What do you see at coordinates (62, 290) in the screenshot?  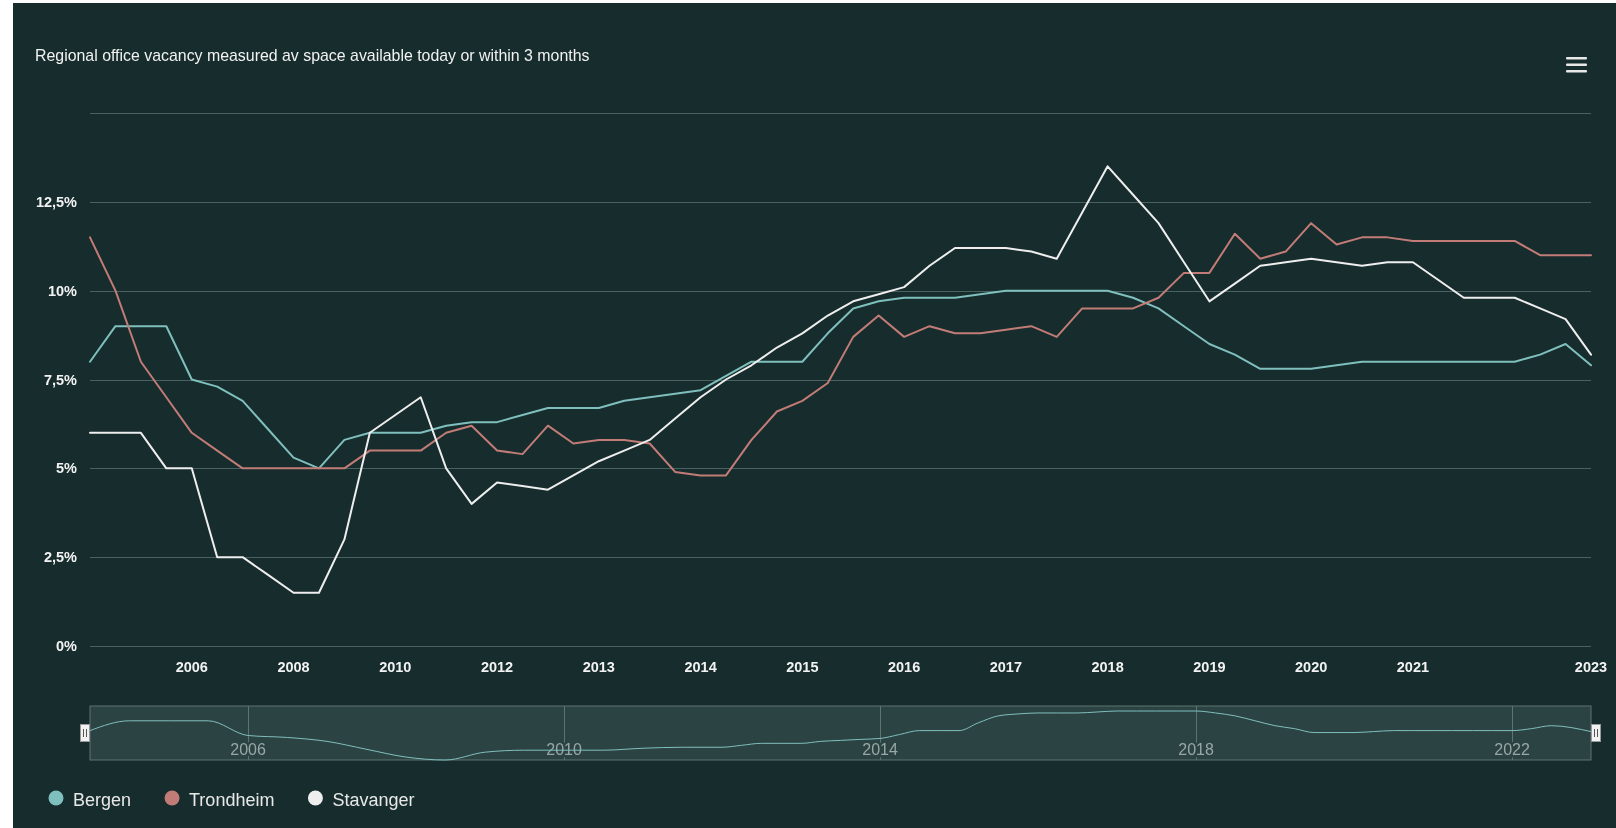 I see `y-tick-label: 10%` at bounding box center [62, 290].